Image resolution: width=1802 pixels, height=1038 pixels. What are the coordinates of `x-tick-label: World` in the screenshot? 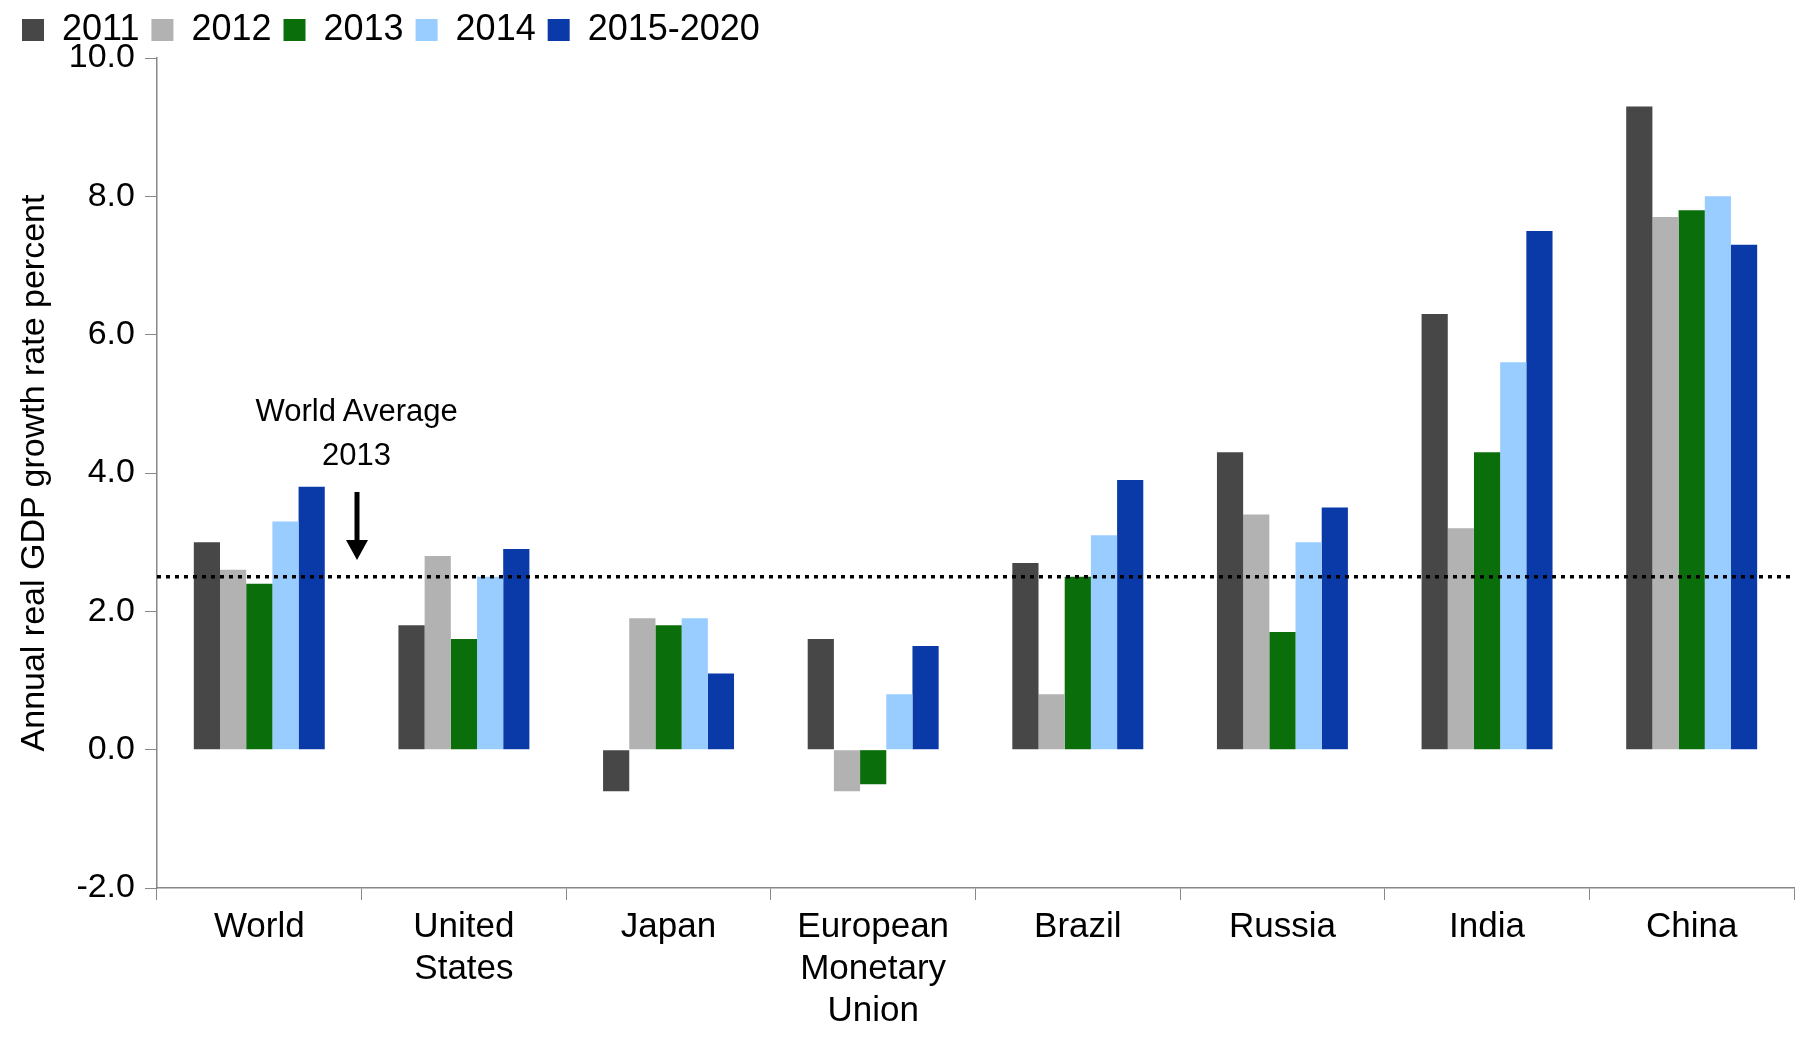 It's located at (259, 924).